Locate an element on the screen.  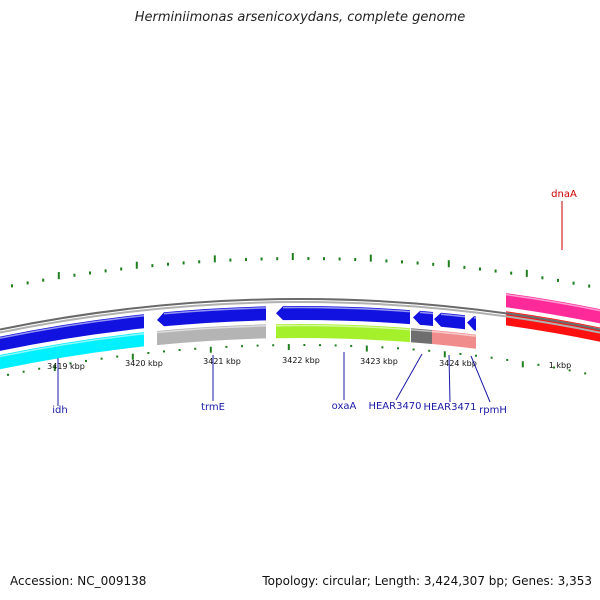
kbp-label: 1 kbp is located at coordinates (560, 365).